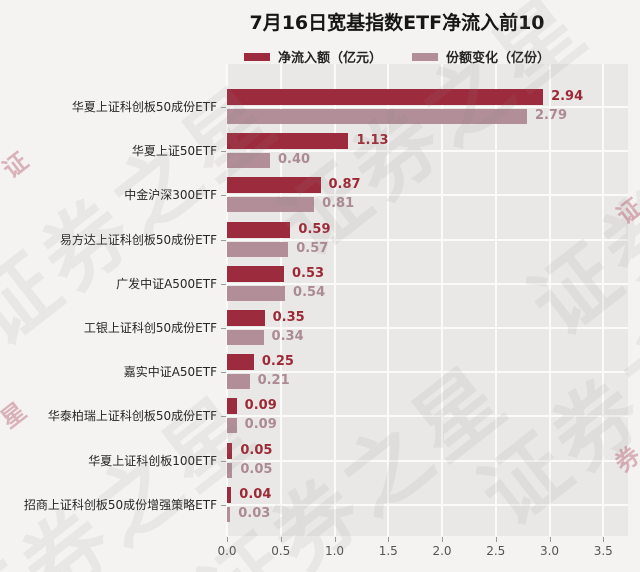 The width and height of the screenshot is (640, 572). I want to click on value-label-share-change: 0.81, so click(338, 204).